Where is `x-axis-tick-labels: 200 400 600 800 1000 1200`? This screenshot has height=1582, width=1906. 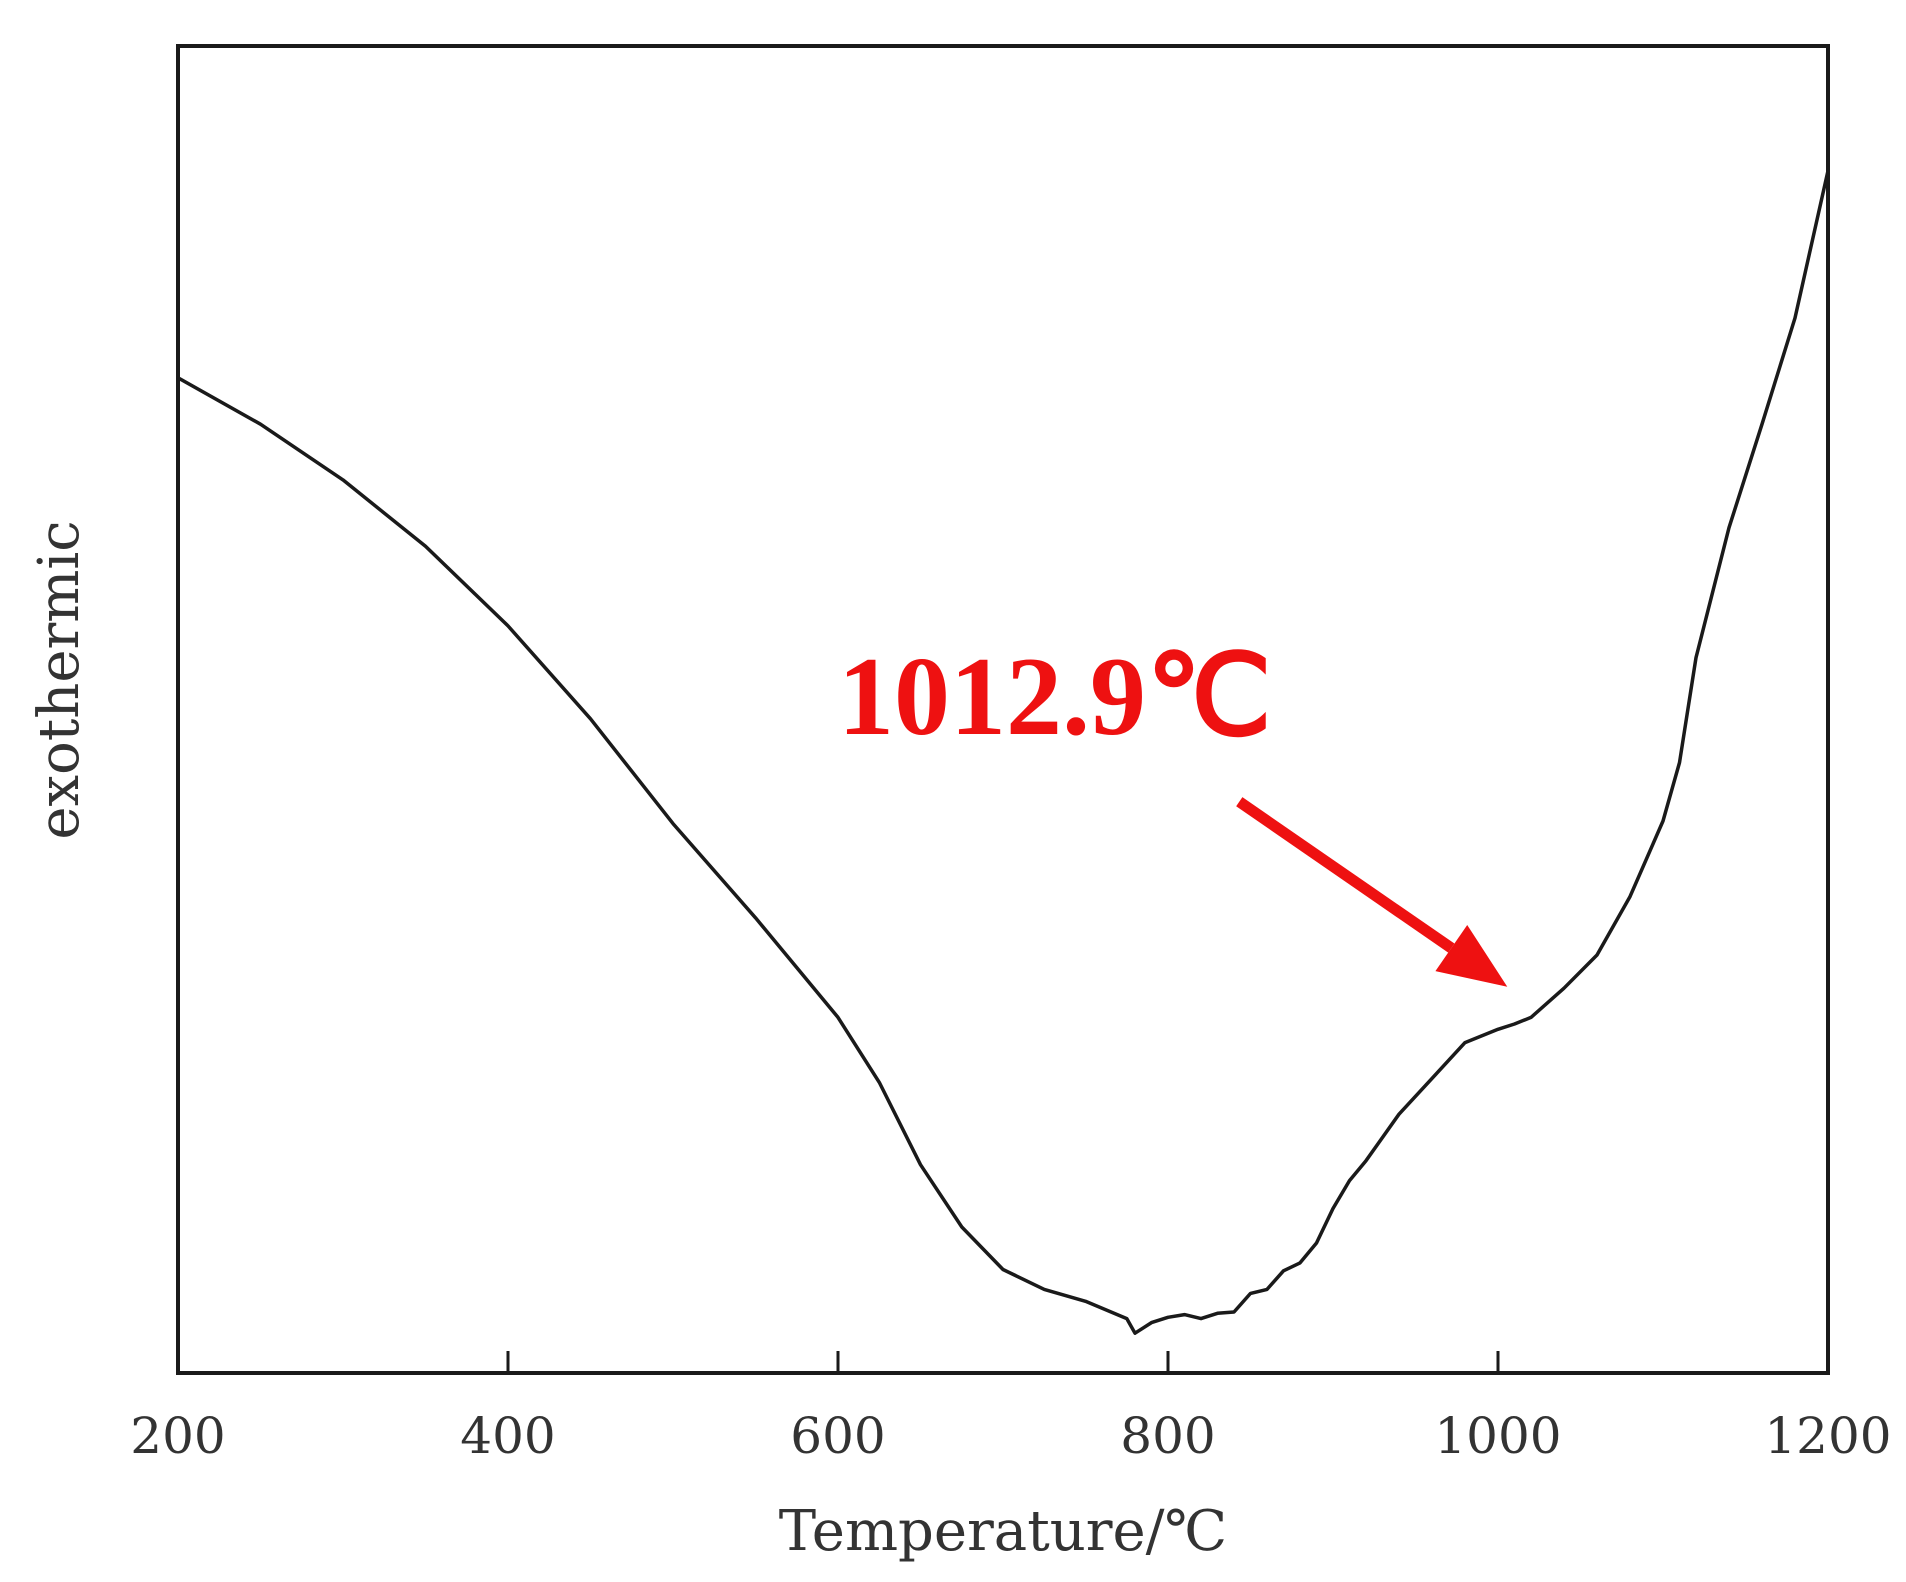
x-axis-tick-labels: 200 400 600 800 1000 1200 is located at coordinates (1010, 1436).